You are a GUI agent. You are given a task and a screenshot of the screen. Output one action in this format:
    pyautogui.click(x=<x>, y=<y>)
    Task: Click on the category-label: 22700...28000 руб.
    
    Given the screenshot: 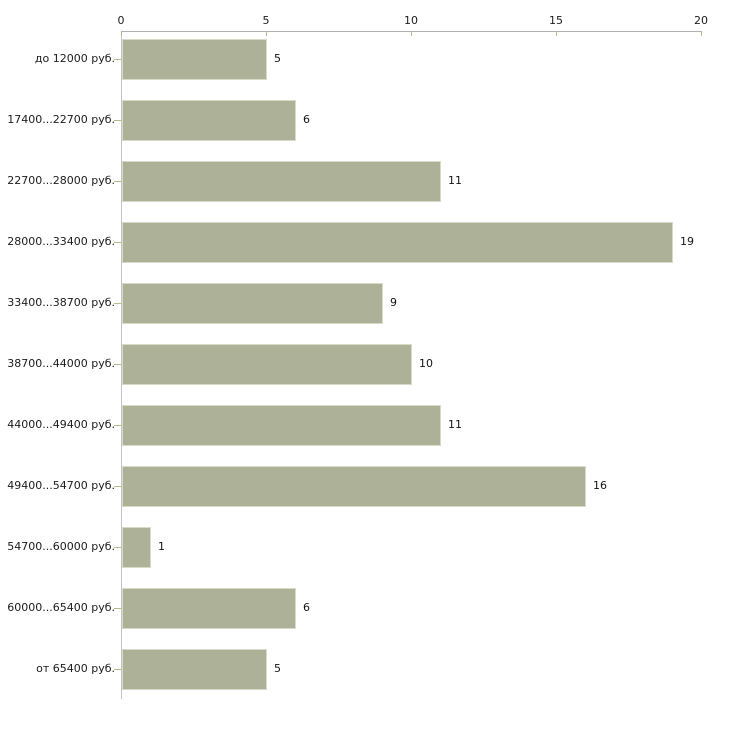 What is the action you would take?
    pyautogui.click(x=61, y=180)
    